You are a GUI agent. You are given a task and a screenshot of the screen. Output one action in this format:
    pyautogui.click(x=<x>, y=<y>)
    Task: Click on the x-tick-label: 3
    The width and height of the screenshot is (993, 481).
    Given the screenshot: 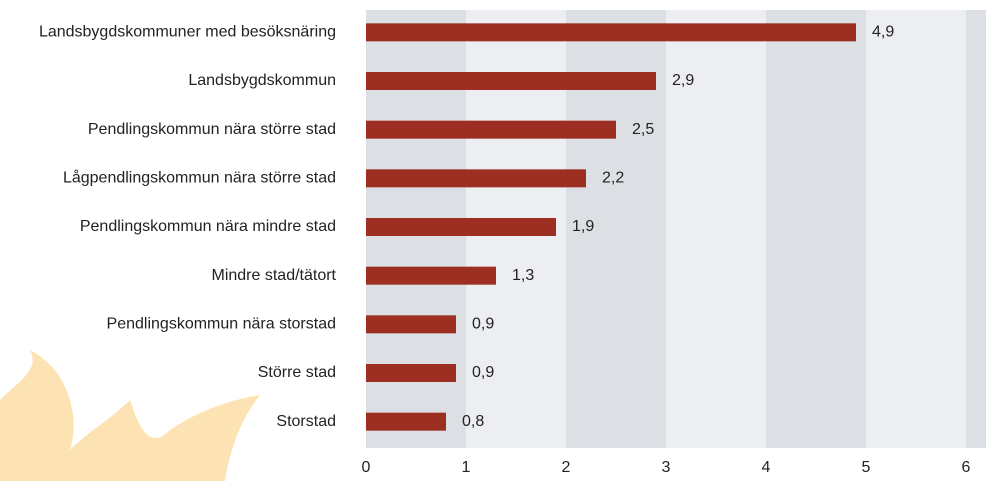 What is the action you would take?
    pyautogui.click(x=666, y=467)
    